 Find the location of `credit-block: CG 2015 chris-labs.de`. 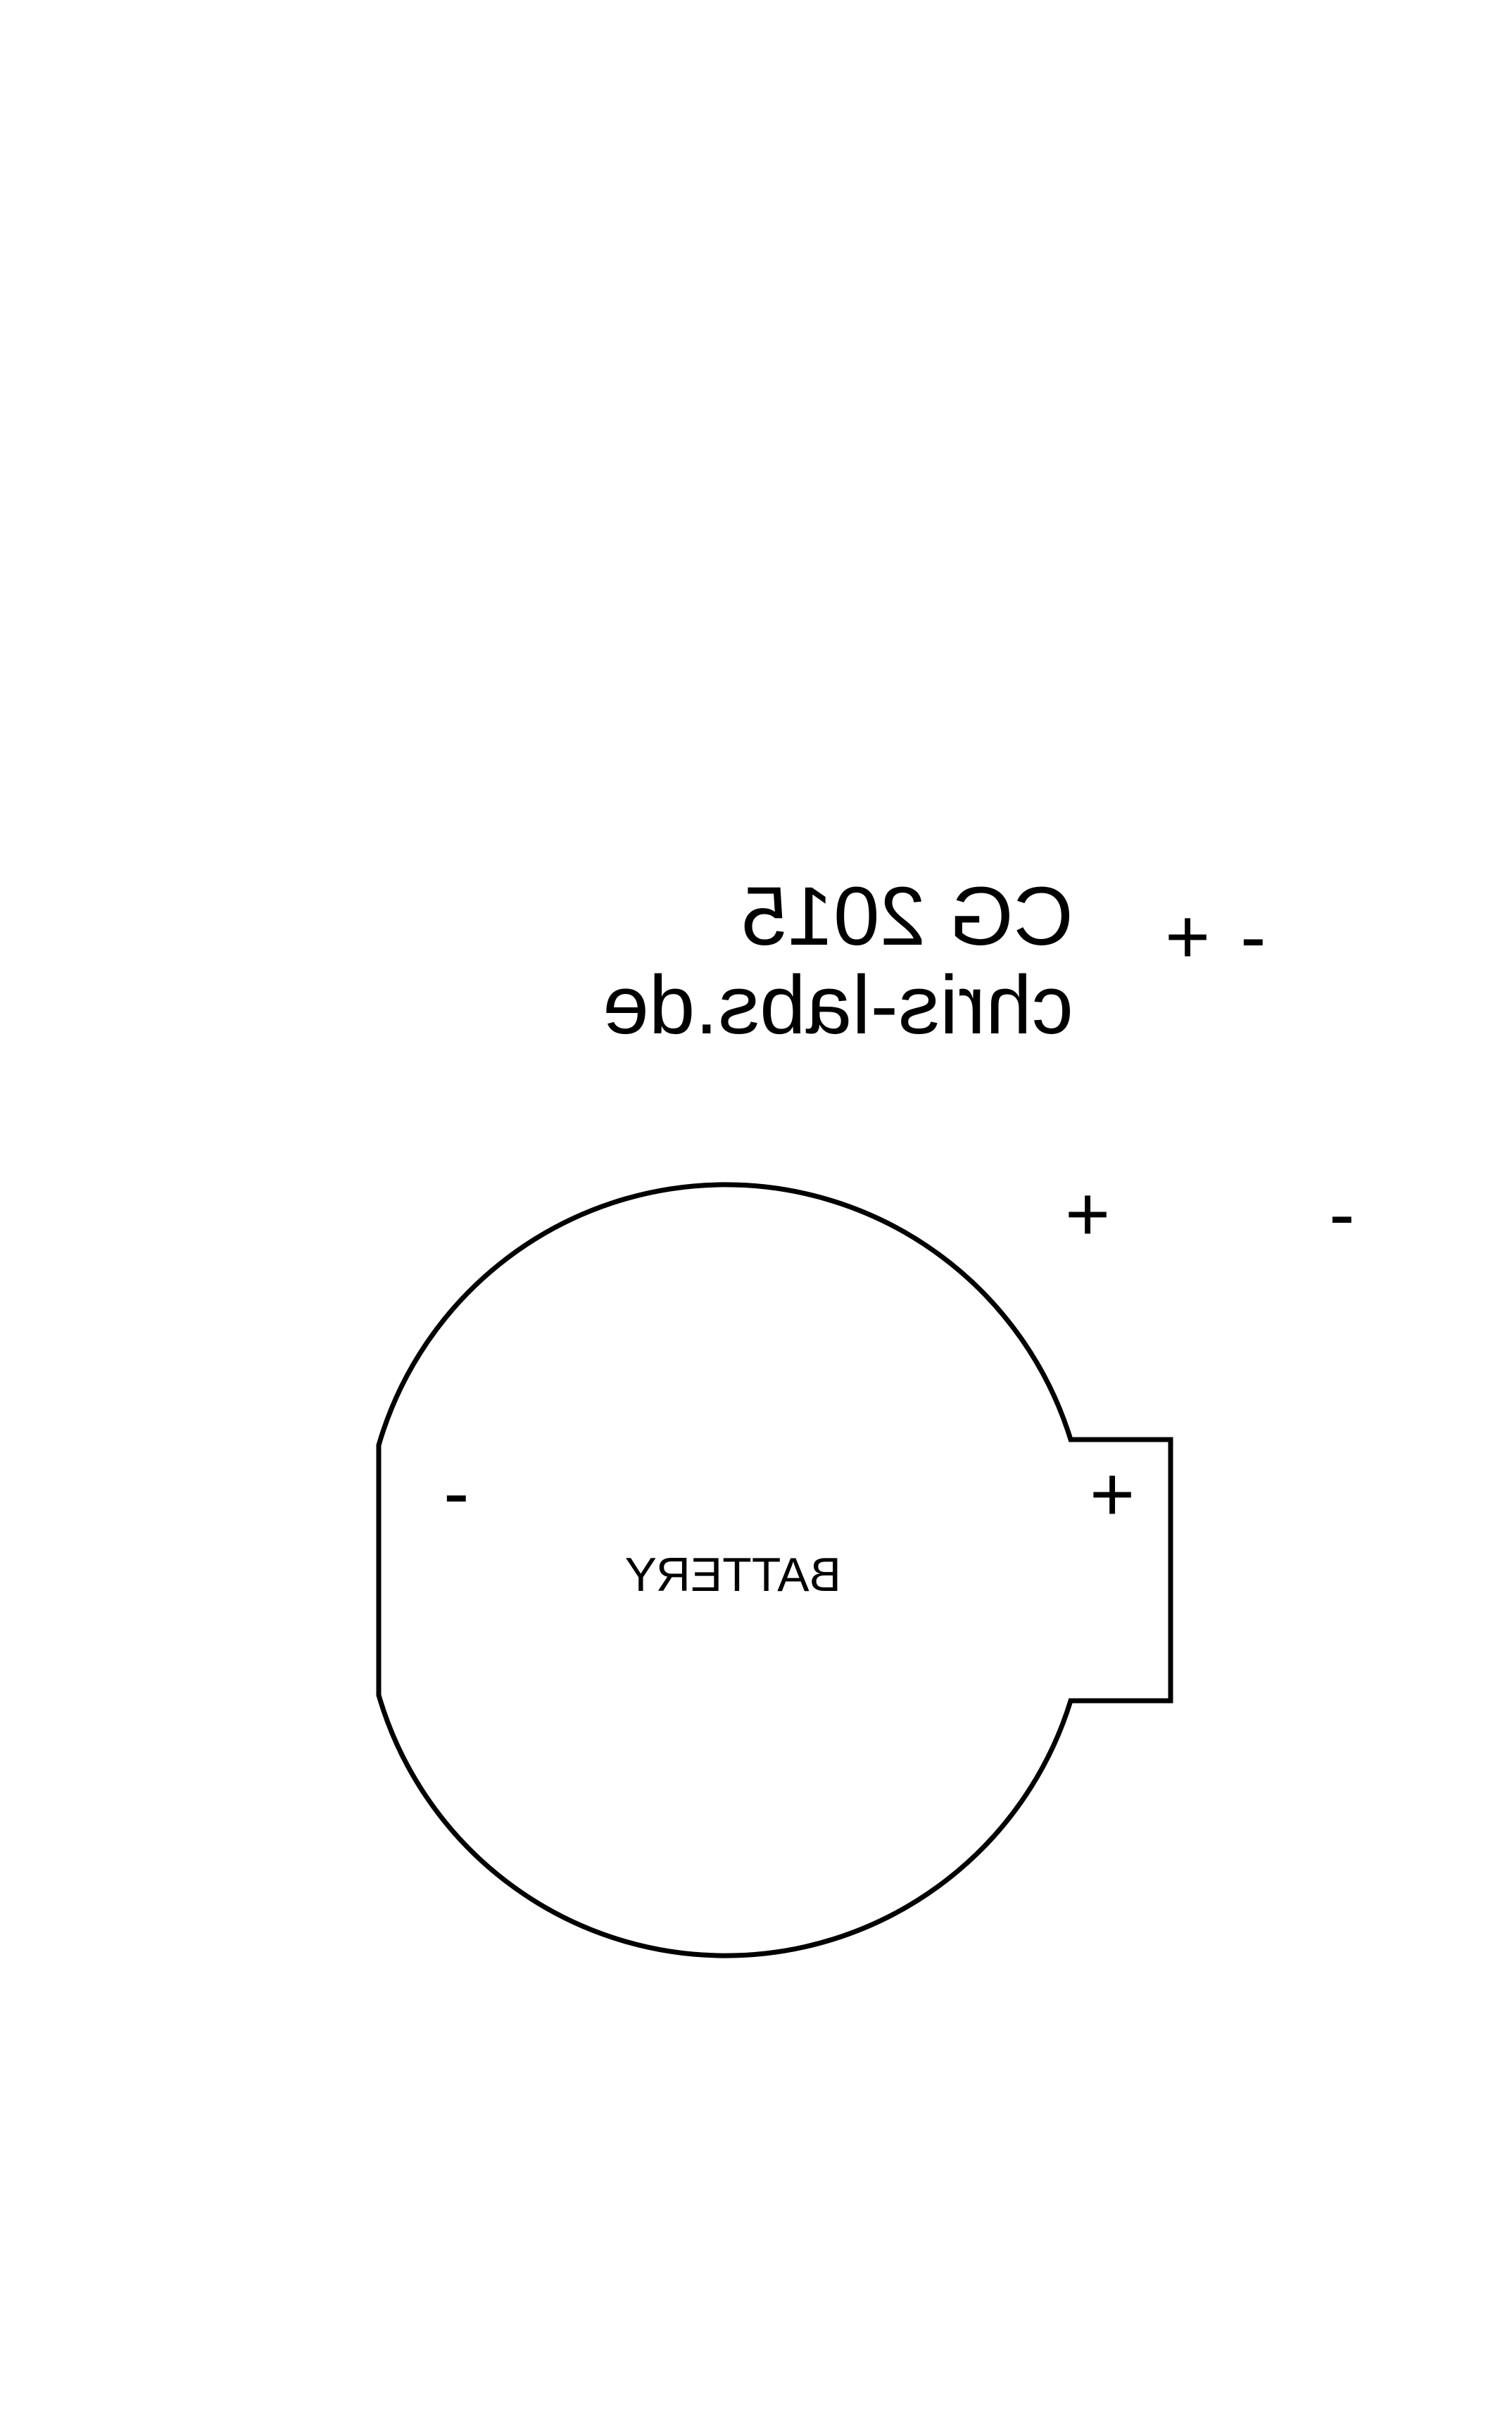

credit-block: CG 2015 chris-labs.de is located at coordinates (838, 961).